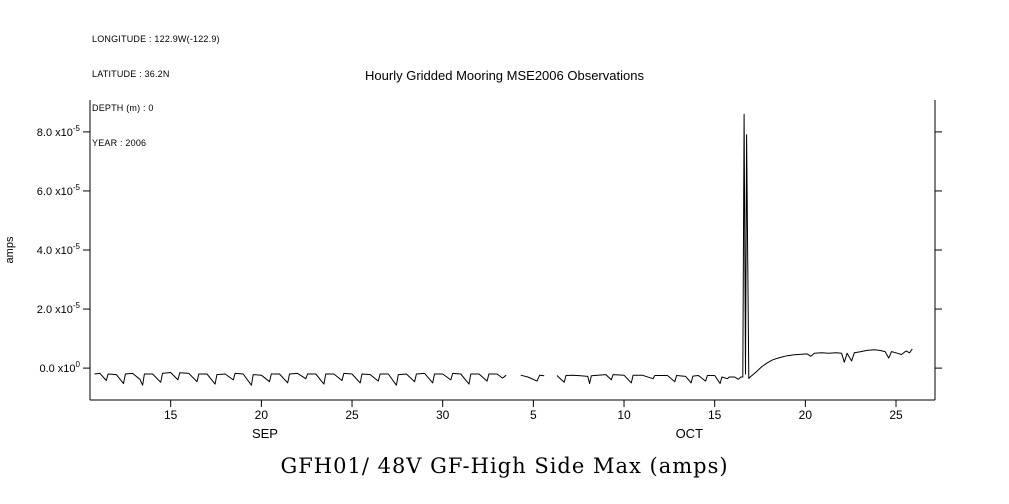 Image resolution: width=1009 pixels, height=504 pixels. Describe the element at coordinates (59, 249) in the screenshot. I see `y-tick-label: 4.0 x10⁻⁵` at that location.